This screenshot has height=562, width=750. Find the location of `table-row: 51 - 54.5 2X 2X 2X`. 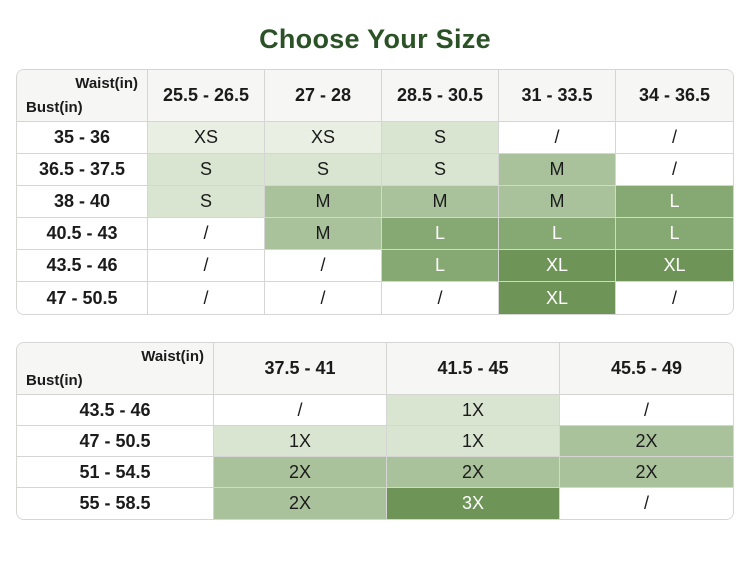

table-row: 51 - 54.5 2X 2X 2X is located at coordinates (375, 472).